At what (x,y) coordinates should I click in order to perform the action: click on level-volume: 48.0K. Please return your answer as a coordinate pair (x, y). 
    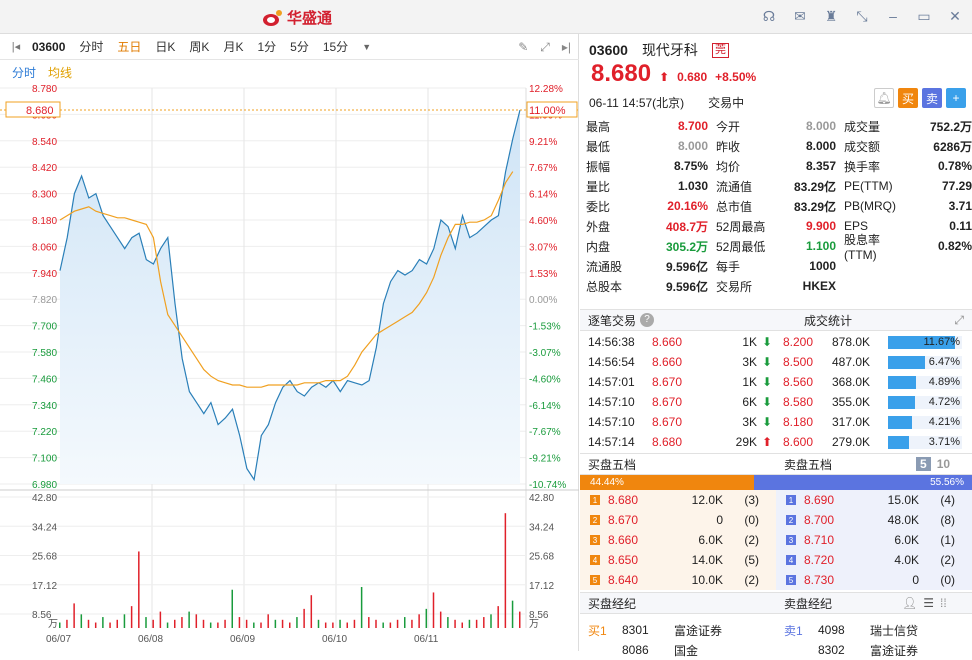
    Looking at the image, I should click on (903, 520).